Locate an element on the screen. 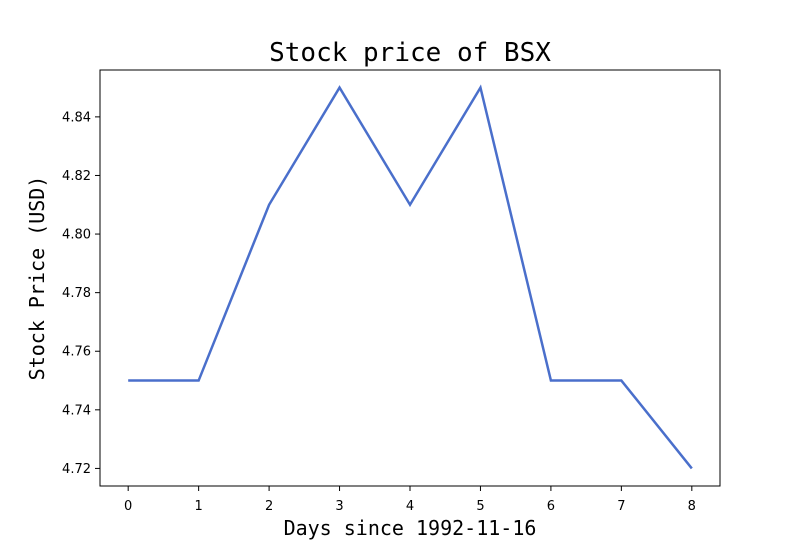 This screenshot has width=800, height=550. y-tick-label: 4.80 is located at coordinates (76, 235).